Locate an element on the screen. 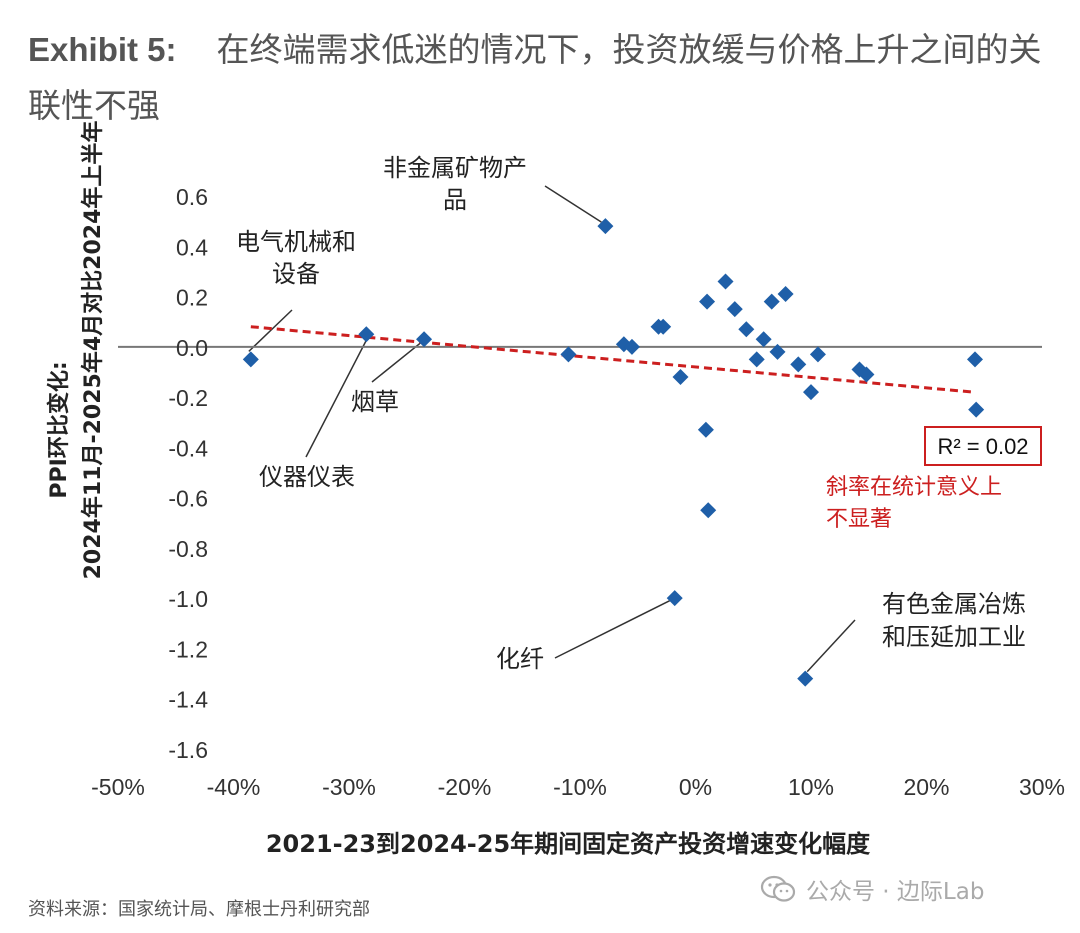 The width and height of the screenshot is (1080, 933). x-axis-label: 2021-23到2024-25年期间固定资产投资增速变化幅度 is located at coordinates (568, 844).